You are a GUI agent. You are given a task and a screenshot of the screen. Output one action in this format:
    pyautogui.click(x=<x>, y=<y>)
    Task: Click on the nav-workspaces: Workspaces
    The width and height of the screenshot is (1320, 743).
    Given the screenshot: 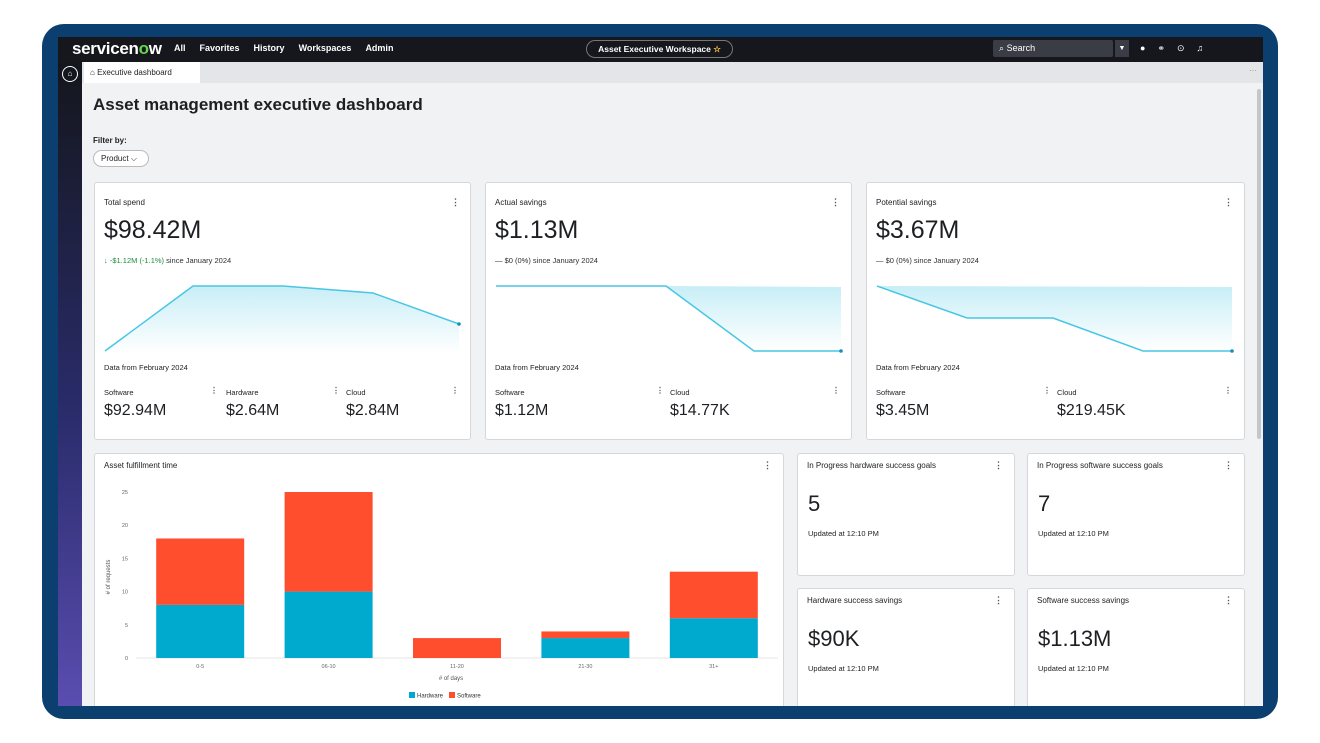 What is the action you would take?
    pyautogui.click(x=325, y=48)
    